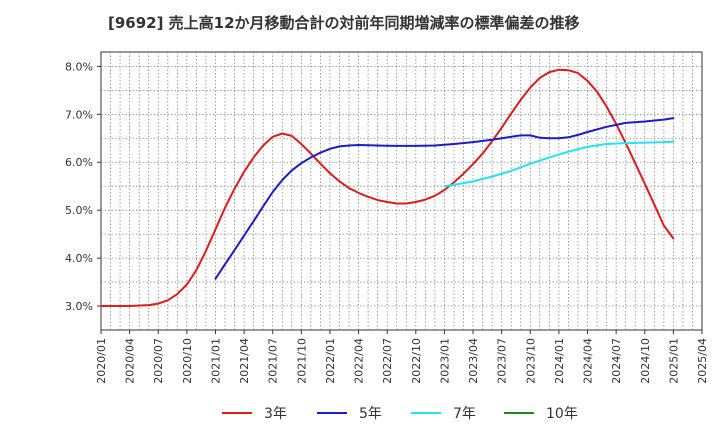 This screenshot has height=440, width=720. Describe the element at coordinates (344, 23) in the screenshot. I see `chart-title: [9692] 売上高12か月移動合計の対前年同期増減率の標準偏差の推移` at that location.